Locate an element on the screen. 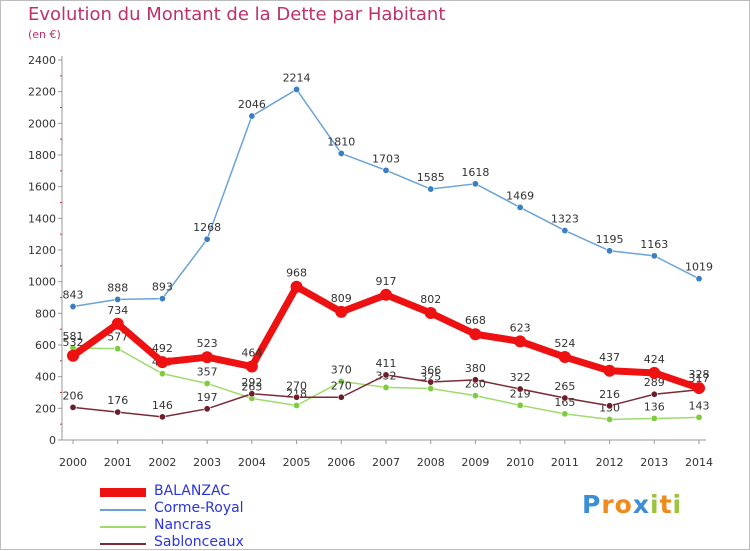  y-tick-label: 200 is located at coordinates (45, 408).